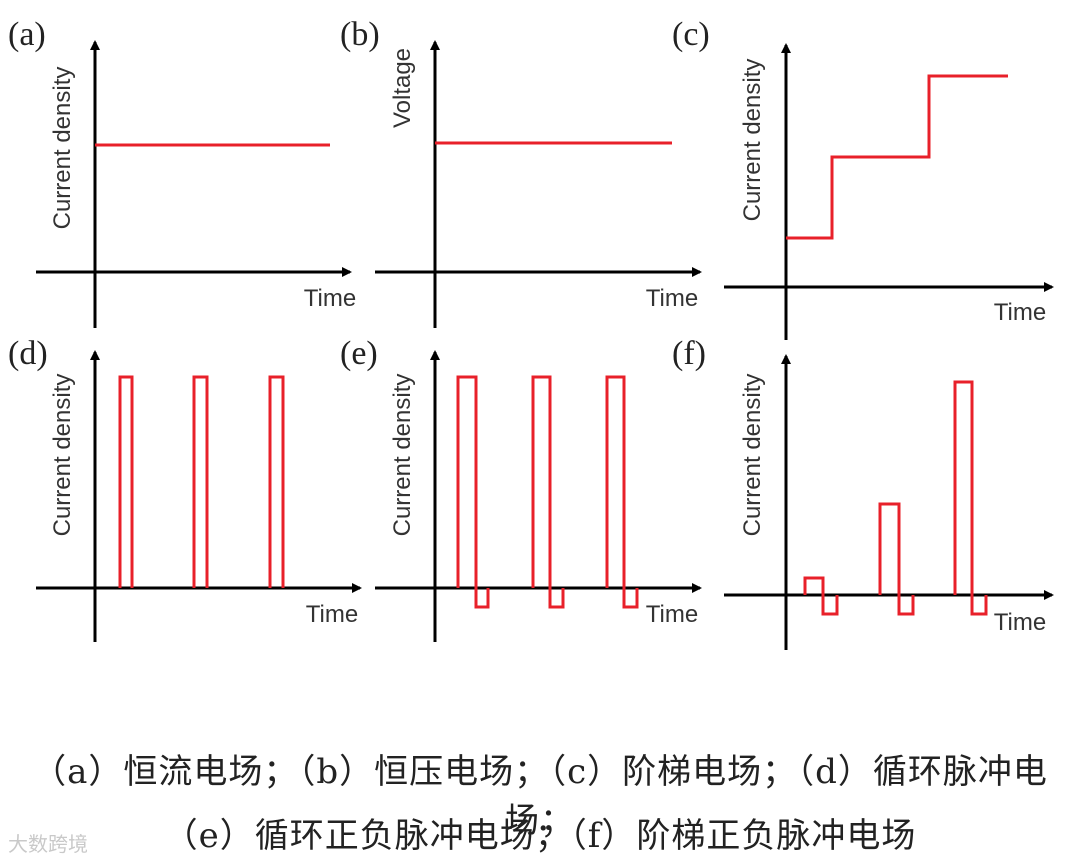 The width and height of the screenshot is (1080, 865). I want to click on panel-b-ylabel: Voltage, so click(402, 88).